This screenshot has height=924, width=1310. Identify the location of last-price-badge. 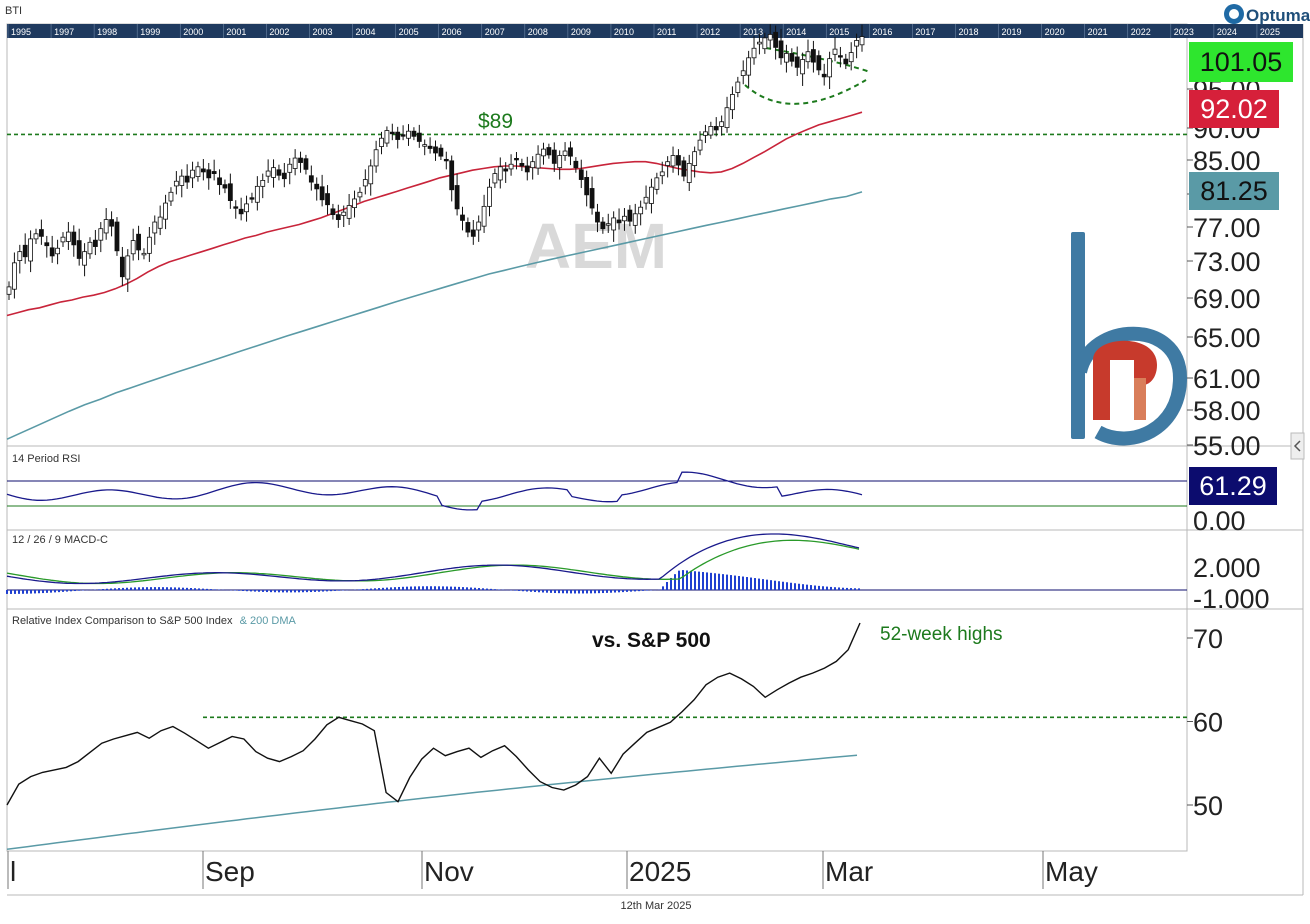
(1241, 62).